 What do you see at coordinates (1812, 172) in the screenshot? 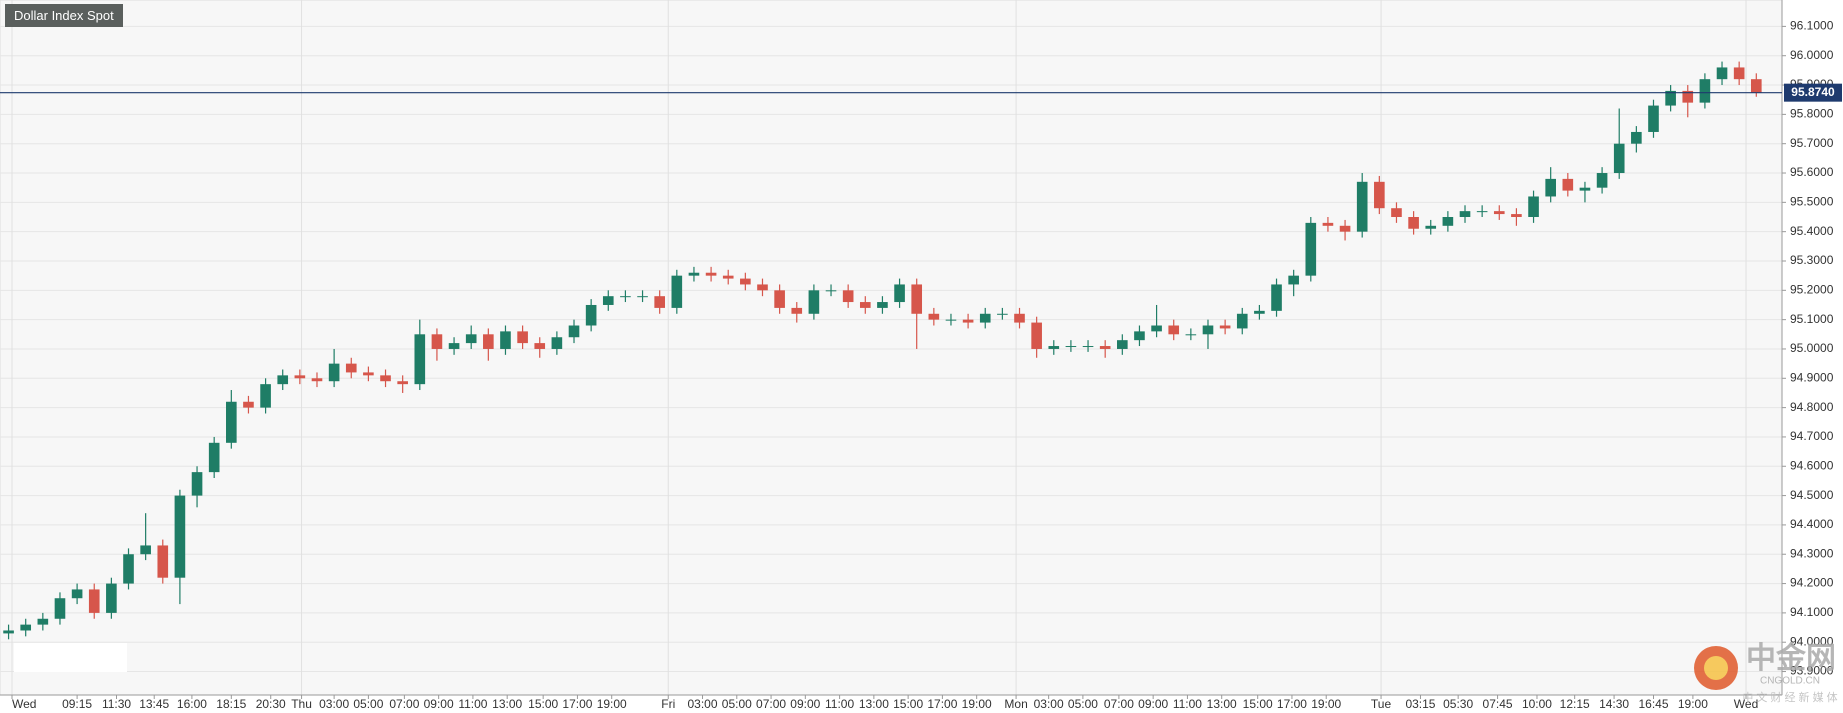
I see `y-tick-label: 95.6000` at bounding box center [1812, 172].